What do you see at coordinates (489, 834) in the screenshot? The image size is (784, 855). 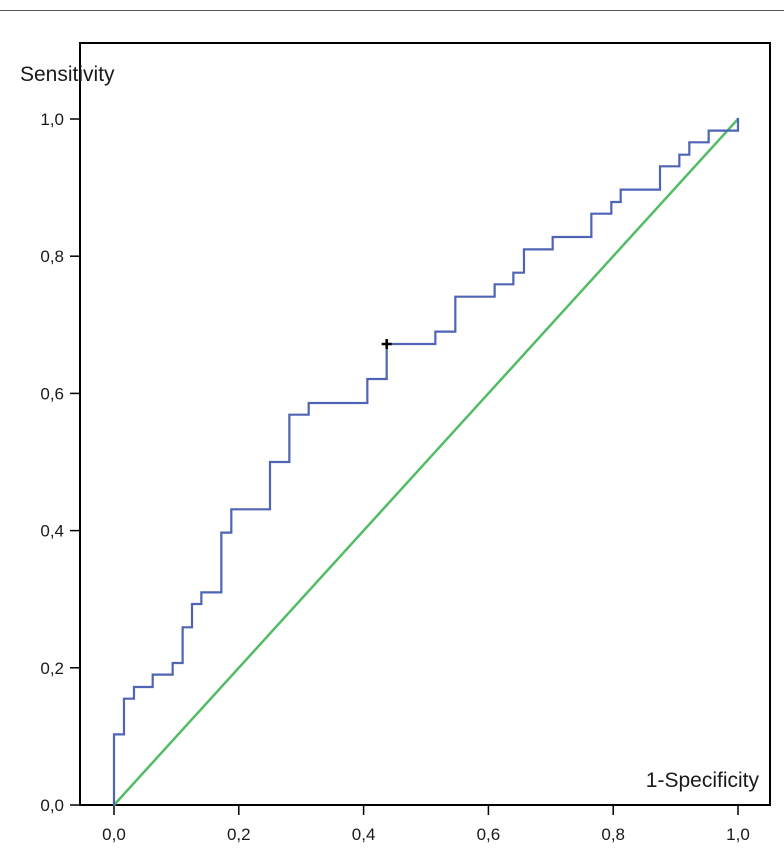 I see `x-tick-label: 0,6` at bounding box center [489, 834].